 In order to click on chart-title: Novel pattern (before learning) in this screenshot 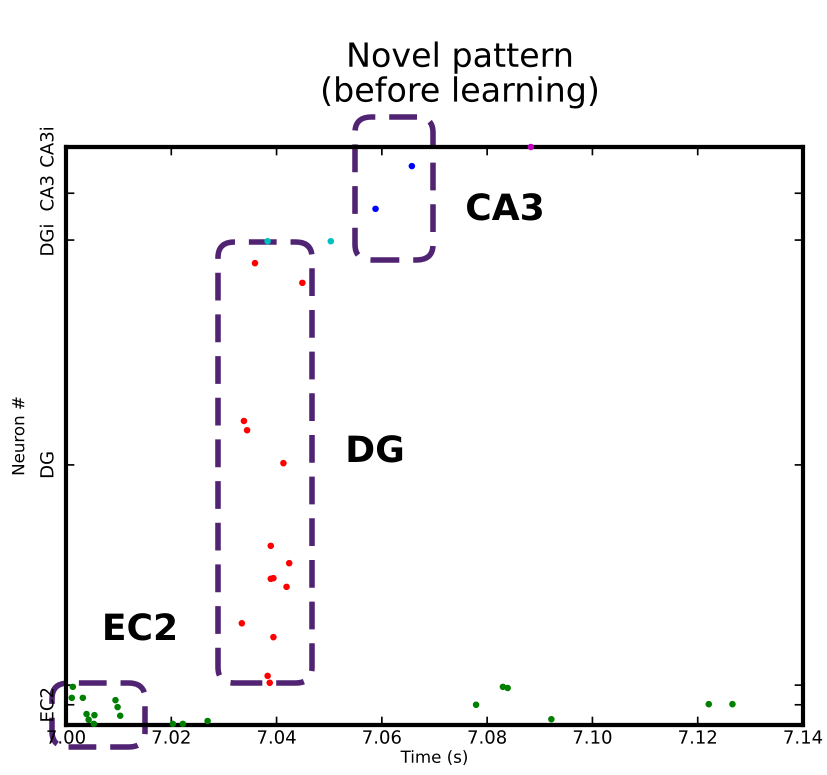, I will do `click(460, 75)`.